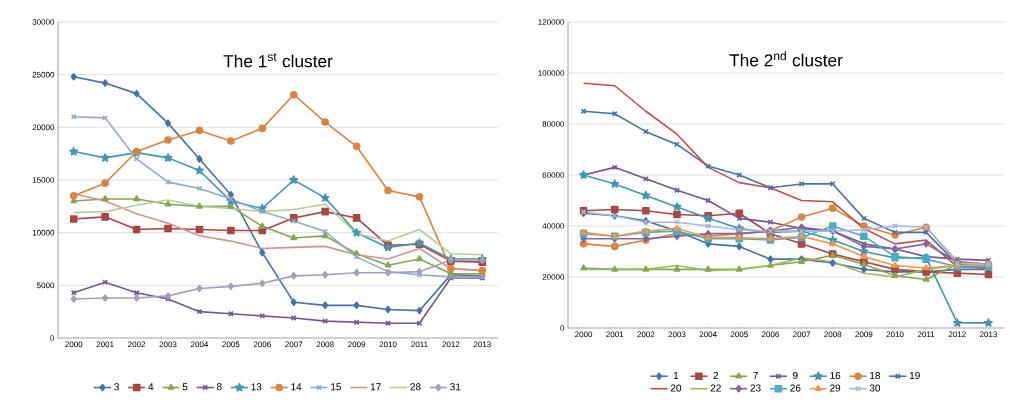  Describe the element at coordinates (43, 232) in the screenshot. I see `y-tick-label: 10000` at that location.